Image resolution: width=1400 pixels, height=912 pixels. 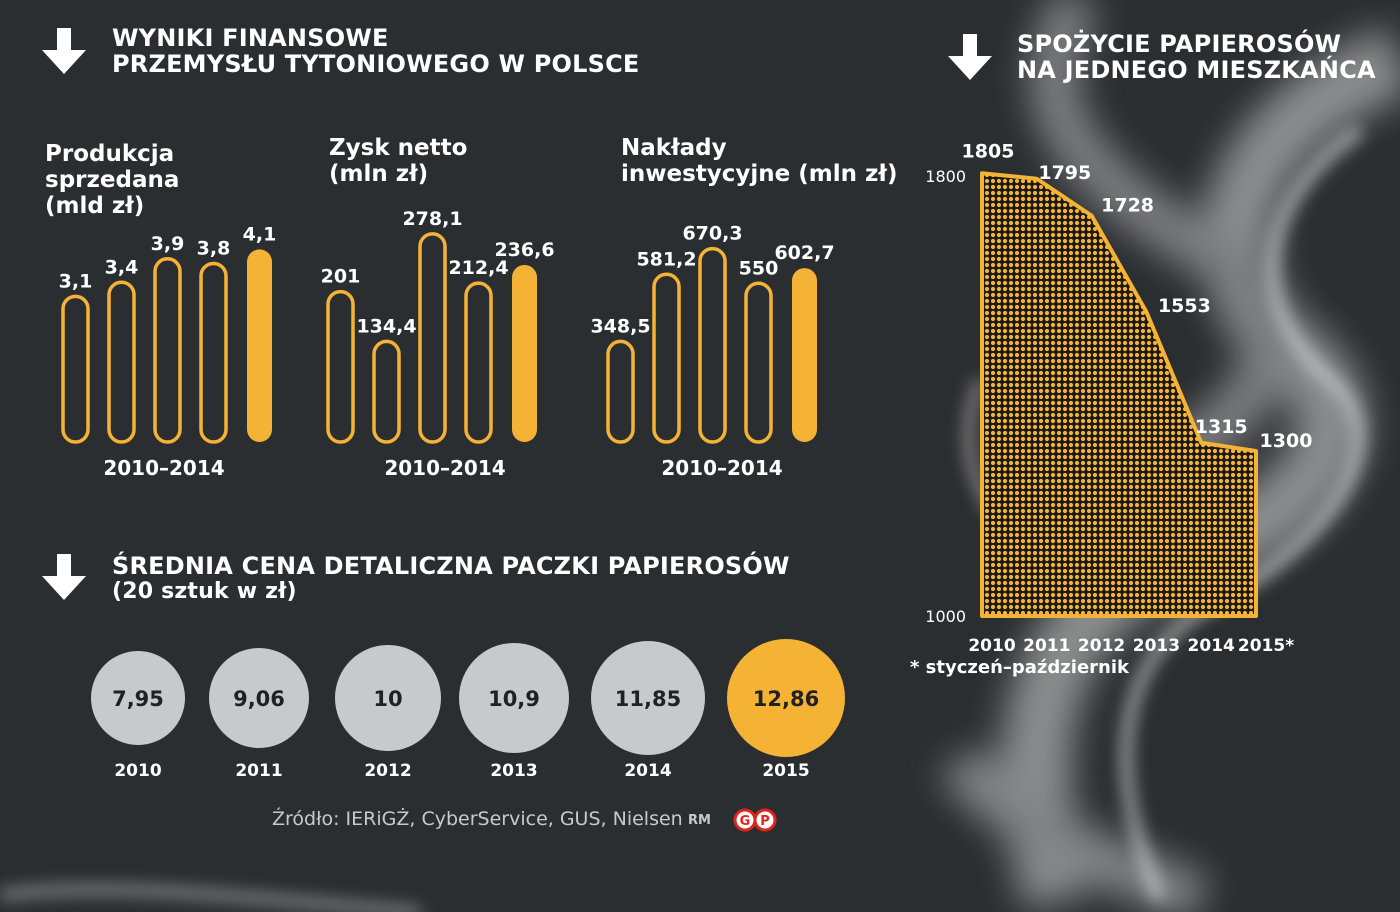 I want to click on price-title-line2: (20 sztuk w zł), so click(x=204, y=591).